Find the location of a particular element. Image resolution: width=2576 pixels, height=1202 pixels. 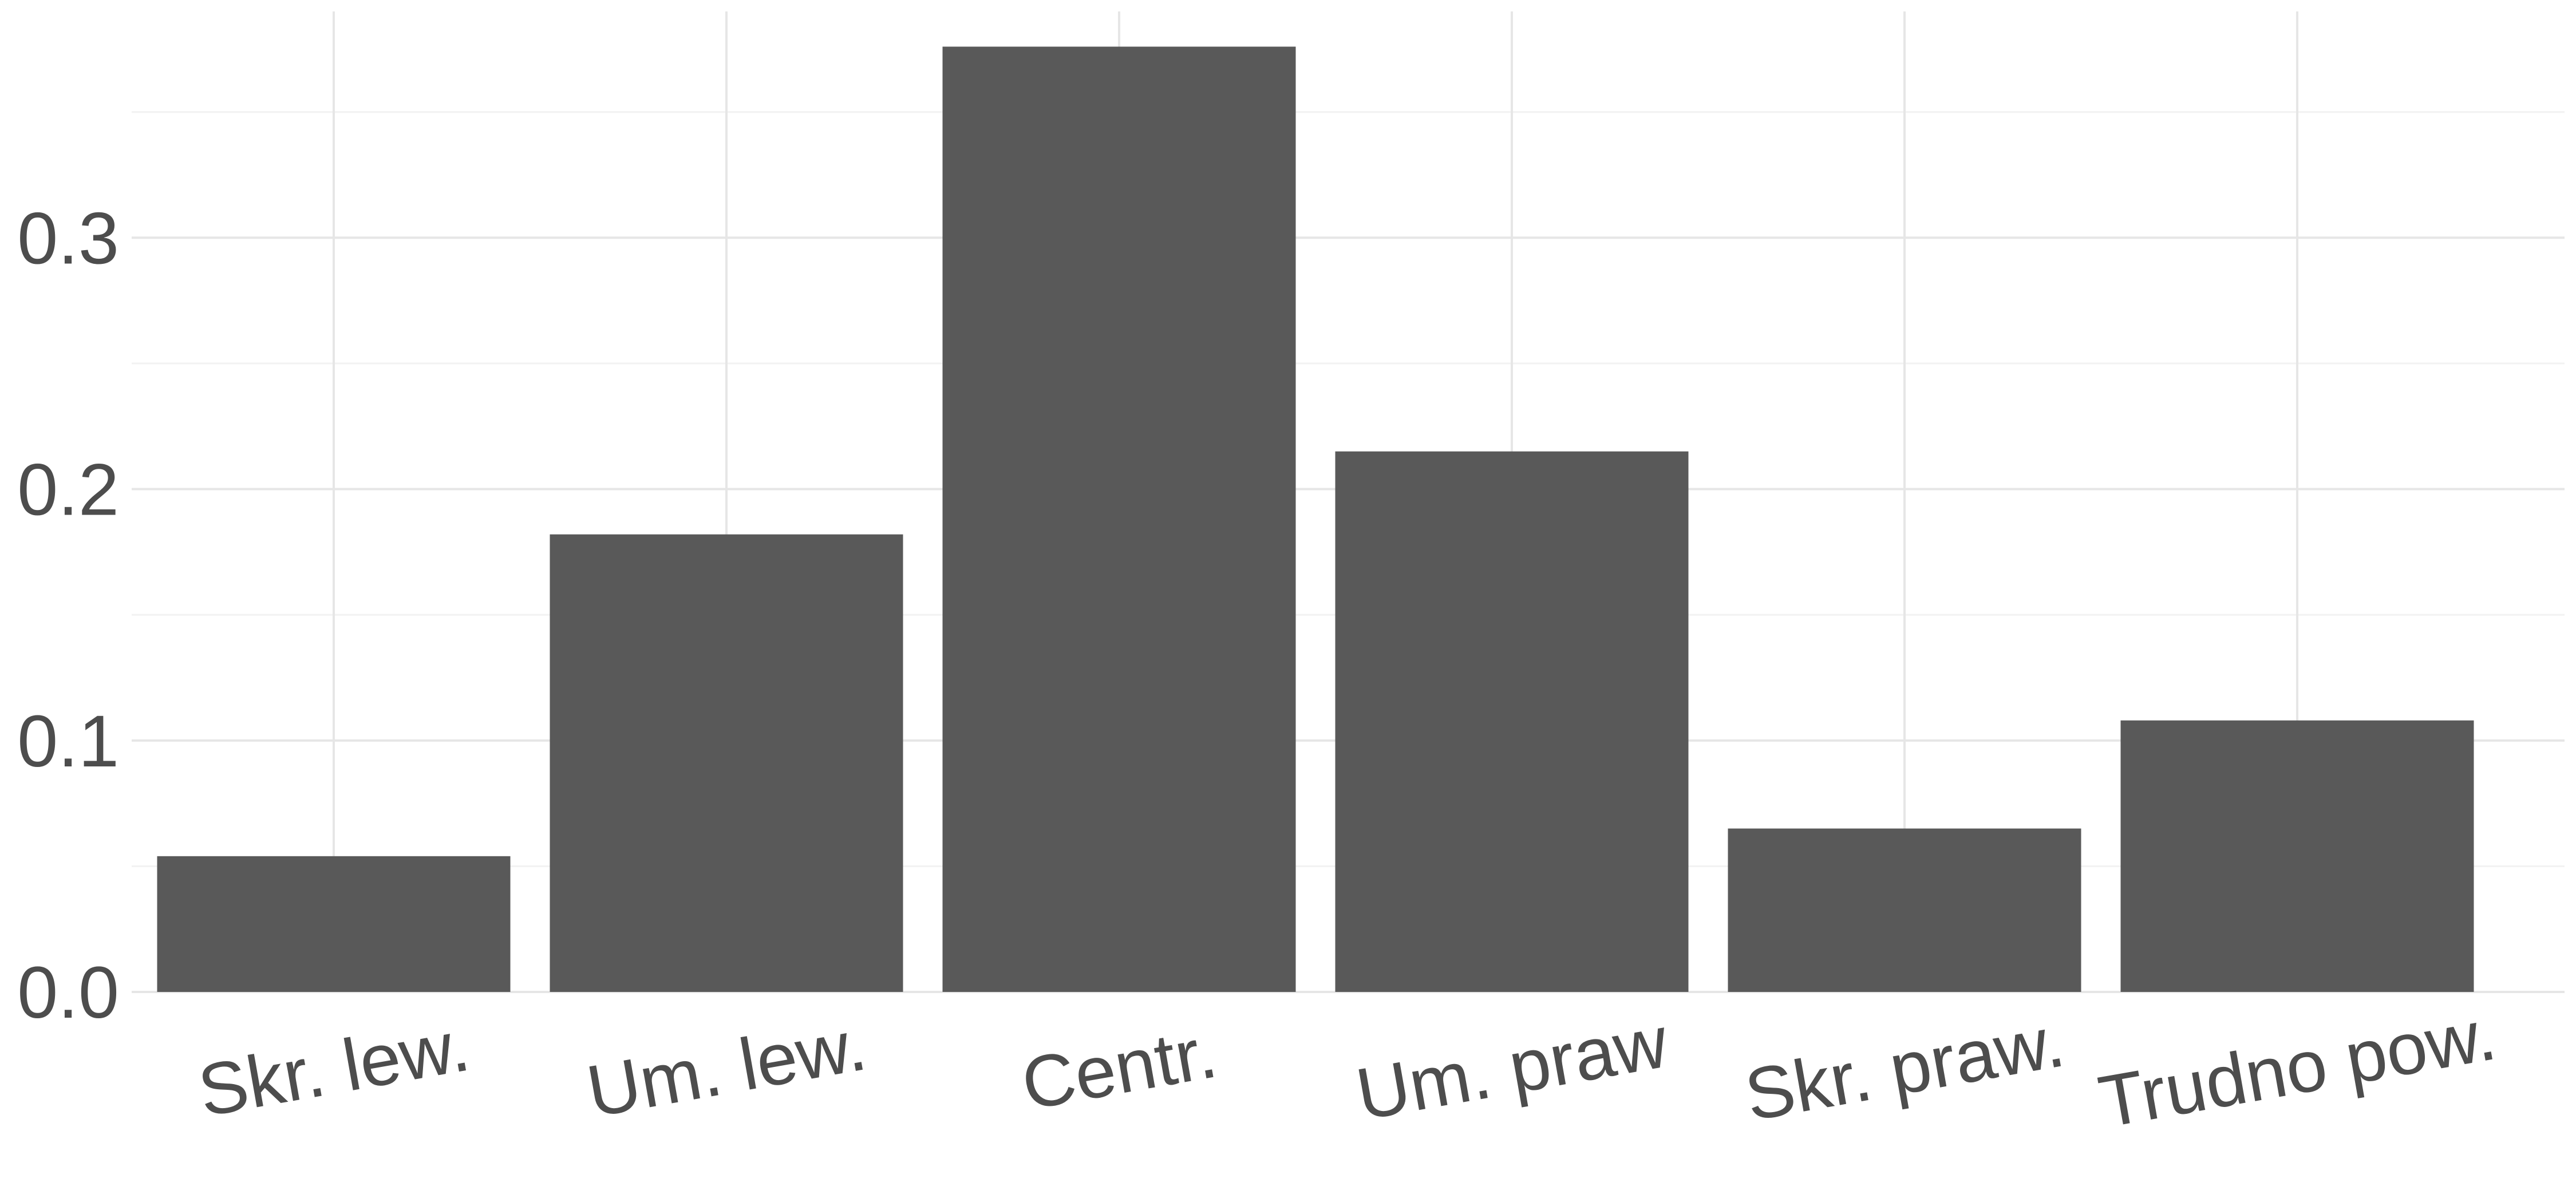

x-tick-label-5: Trudno pow. is located at coordinates (2297, 1068).